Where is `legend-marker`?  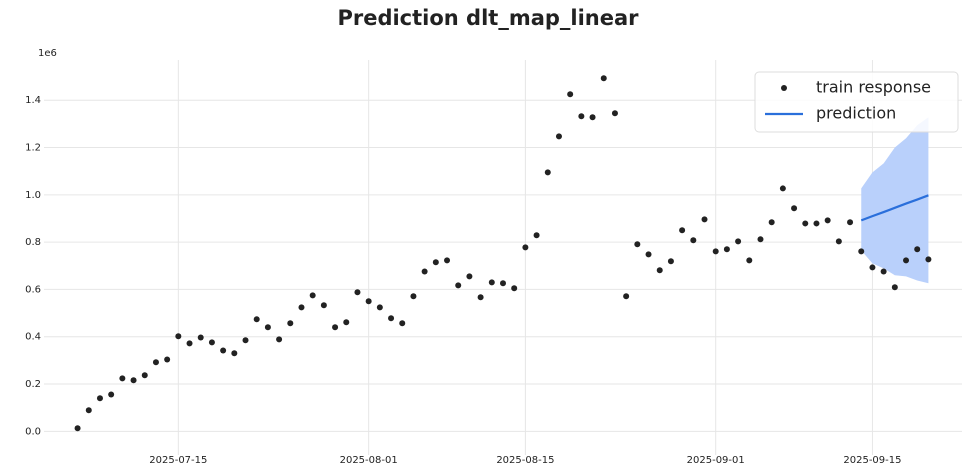
legend-marker is located at coordinates (784, 88).